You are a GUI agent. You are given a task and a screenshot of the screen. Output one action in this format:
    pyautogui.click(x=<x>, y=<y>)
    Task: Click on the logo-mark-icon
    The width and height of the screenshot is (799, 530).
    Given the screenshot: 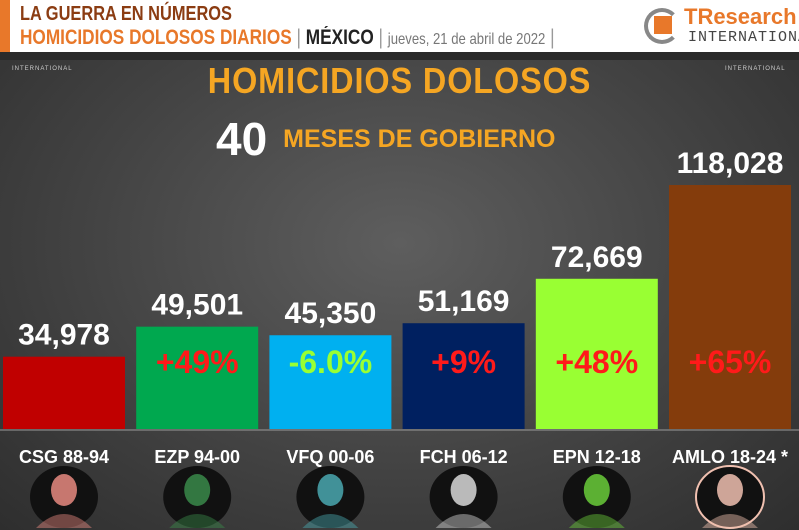 What is the action you would take?
    pyautogui.click(x=662, y=26)
    